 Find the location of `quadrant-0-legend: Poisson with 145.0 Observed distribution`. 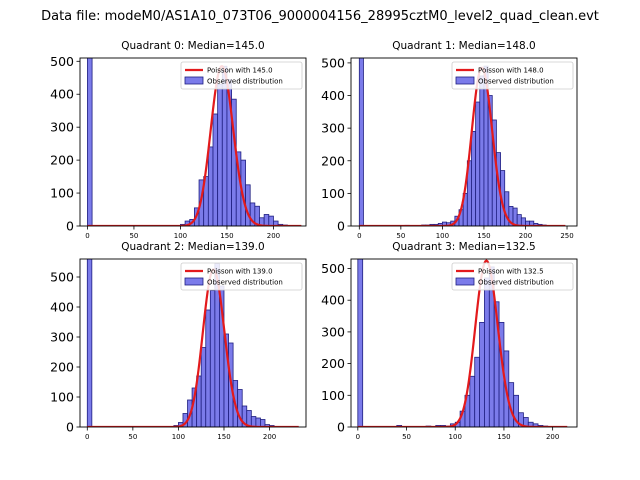

quadrant-0-legend: Poisson with 145.0 Observed distribution is located at coordinates (241, 75).